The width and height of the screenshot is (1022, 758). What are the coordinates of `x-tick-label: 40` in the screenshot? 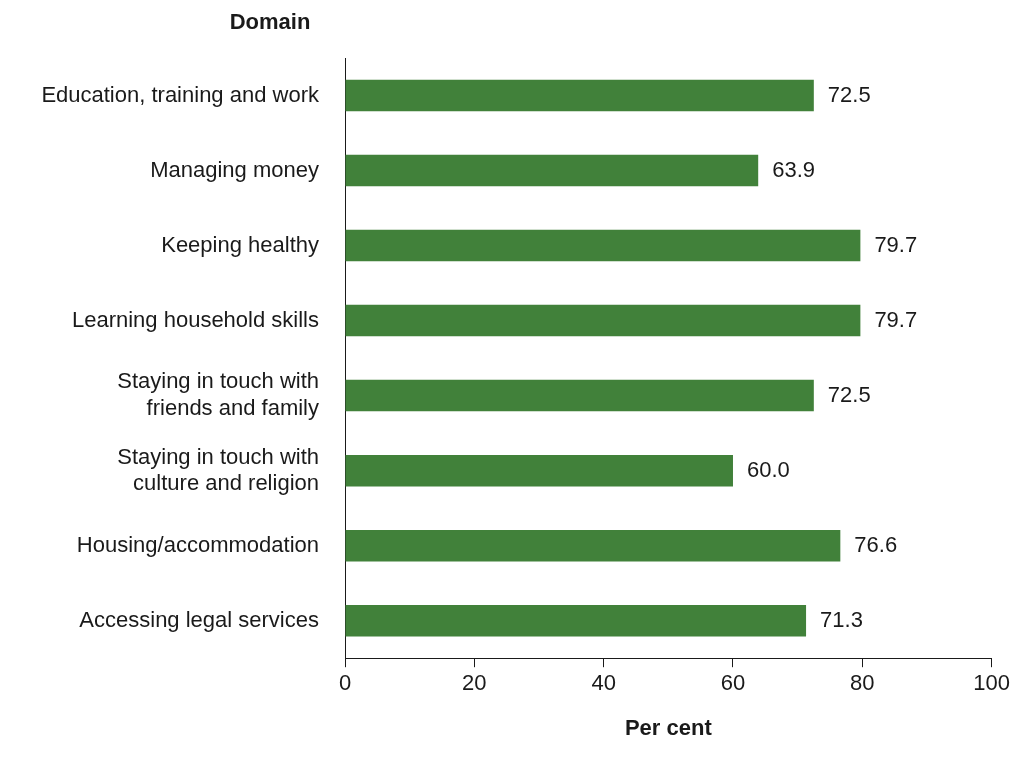 It's located at (603, 683).